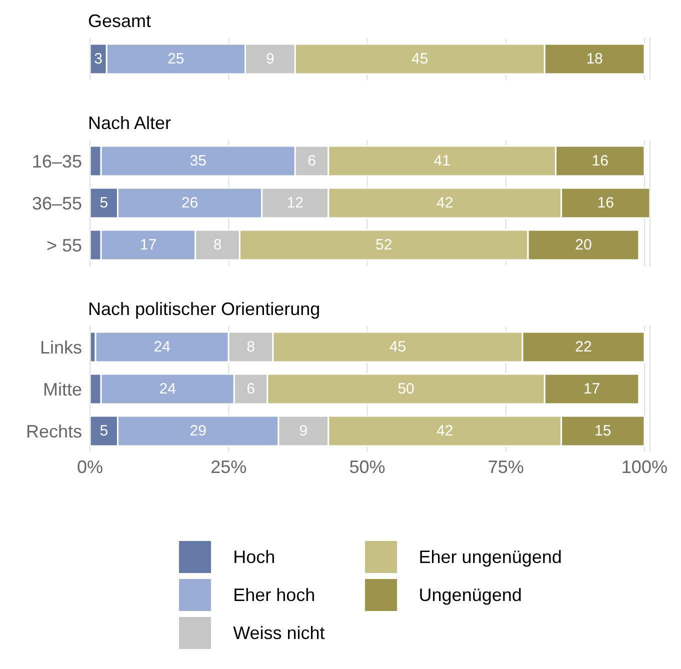  I want to click on data-label: 3, so click(98, 59).